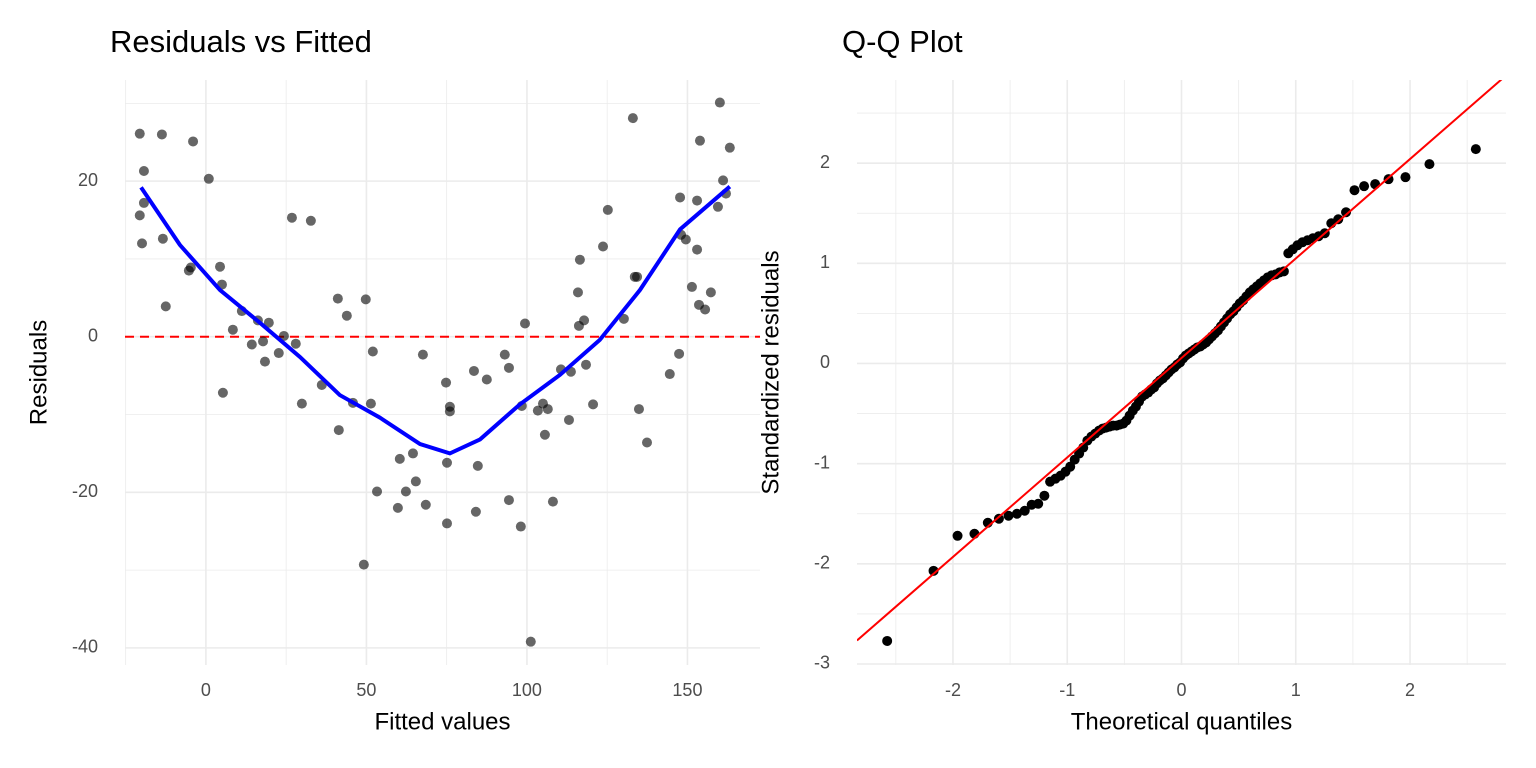 This screenshot has height=768, width=1536. I want to click on chart-title: Q-Q Plot, so click(902, 41).